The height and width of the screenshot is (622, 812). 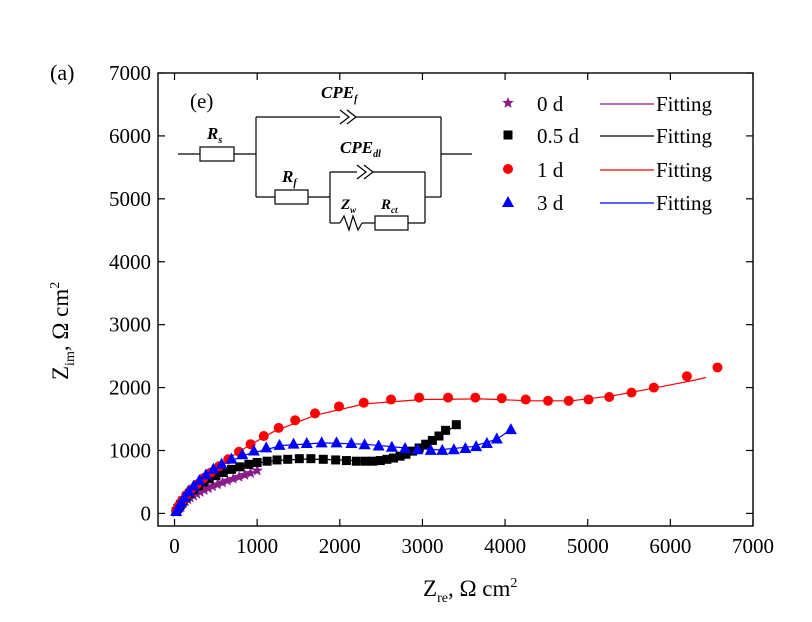 I want to click on zw-label: Zw, so click(x=348, y=206).